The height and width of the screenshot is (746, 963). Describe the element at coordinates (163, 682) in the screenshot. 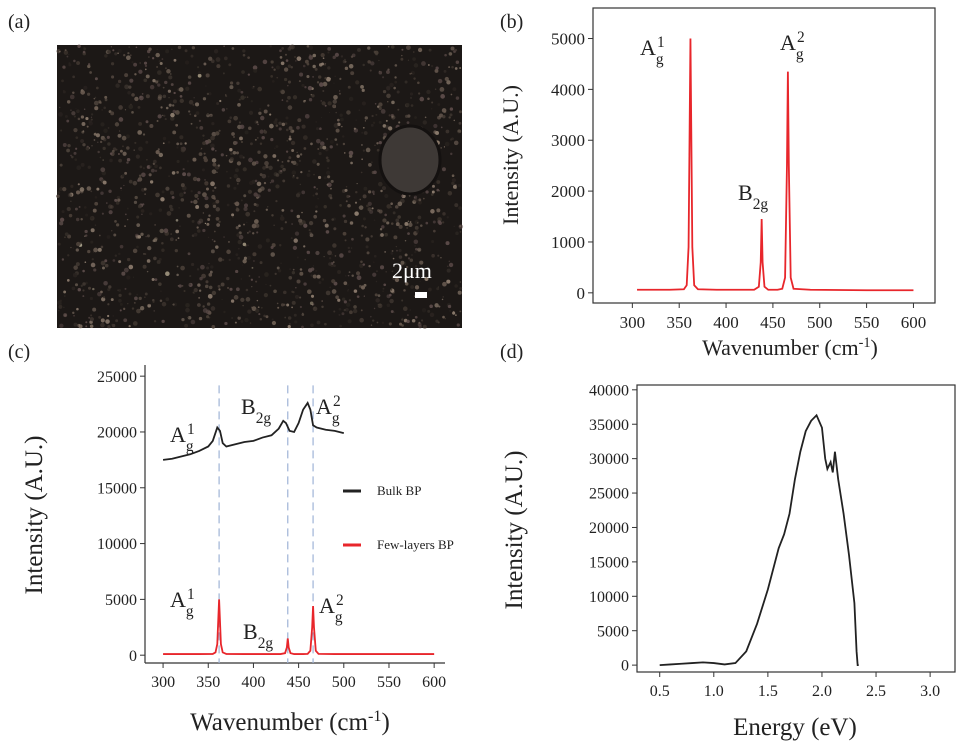

I see `x-tick-label: 300` at that location.